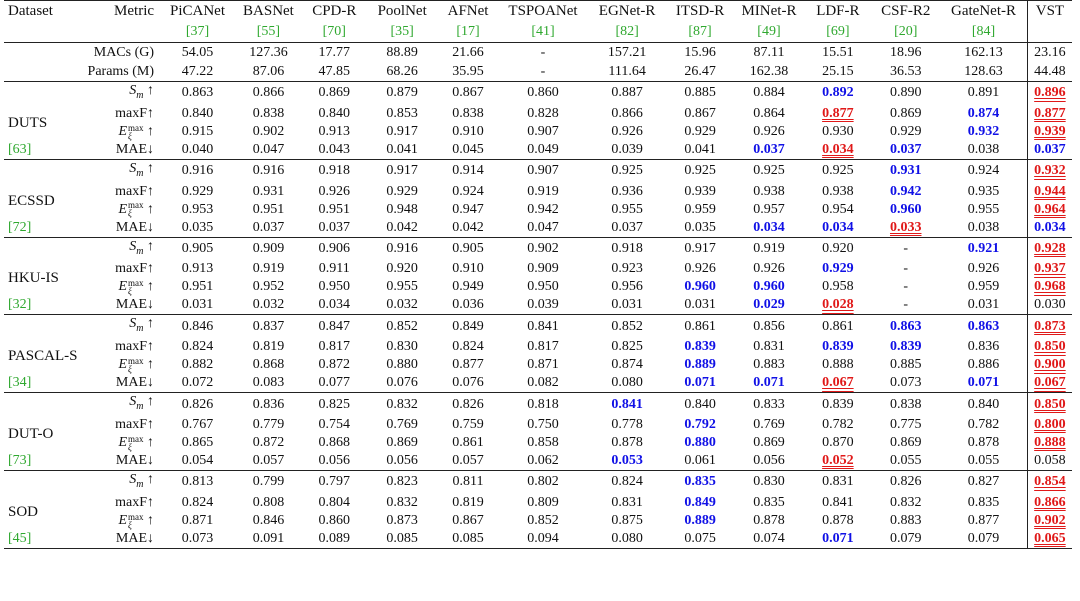 The image size is (1080, 601). I want to click on score-cell: 0.042, so click(402, 227).